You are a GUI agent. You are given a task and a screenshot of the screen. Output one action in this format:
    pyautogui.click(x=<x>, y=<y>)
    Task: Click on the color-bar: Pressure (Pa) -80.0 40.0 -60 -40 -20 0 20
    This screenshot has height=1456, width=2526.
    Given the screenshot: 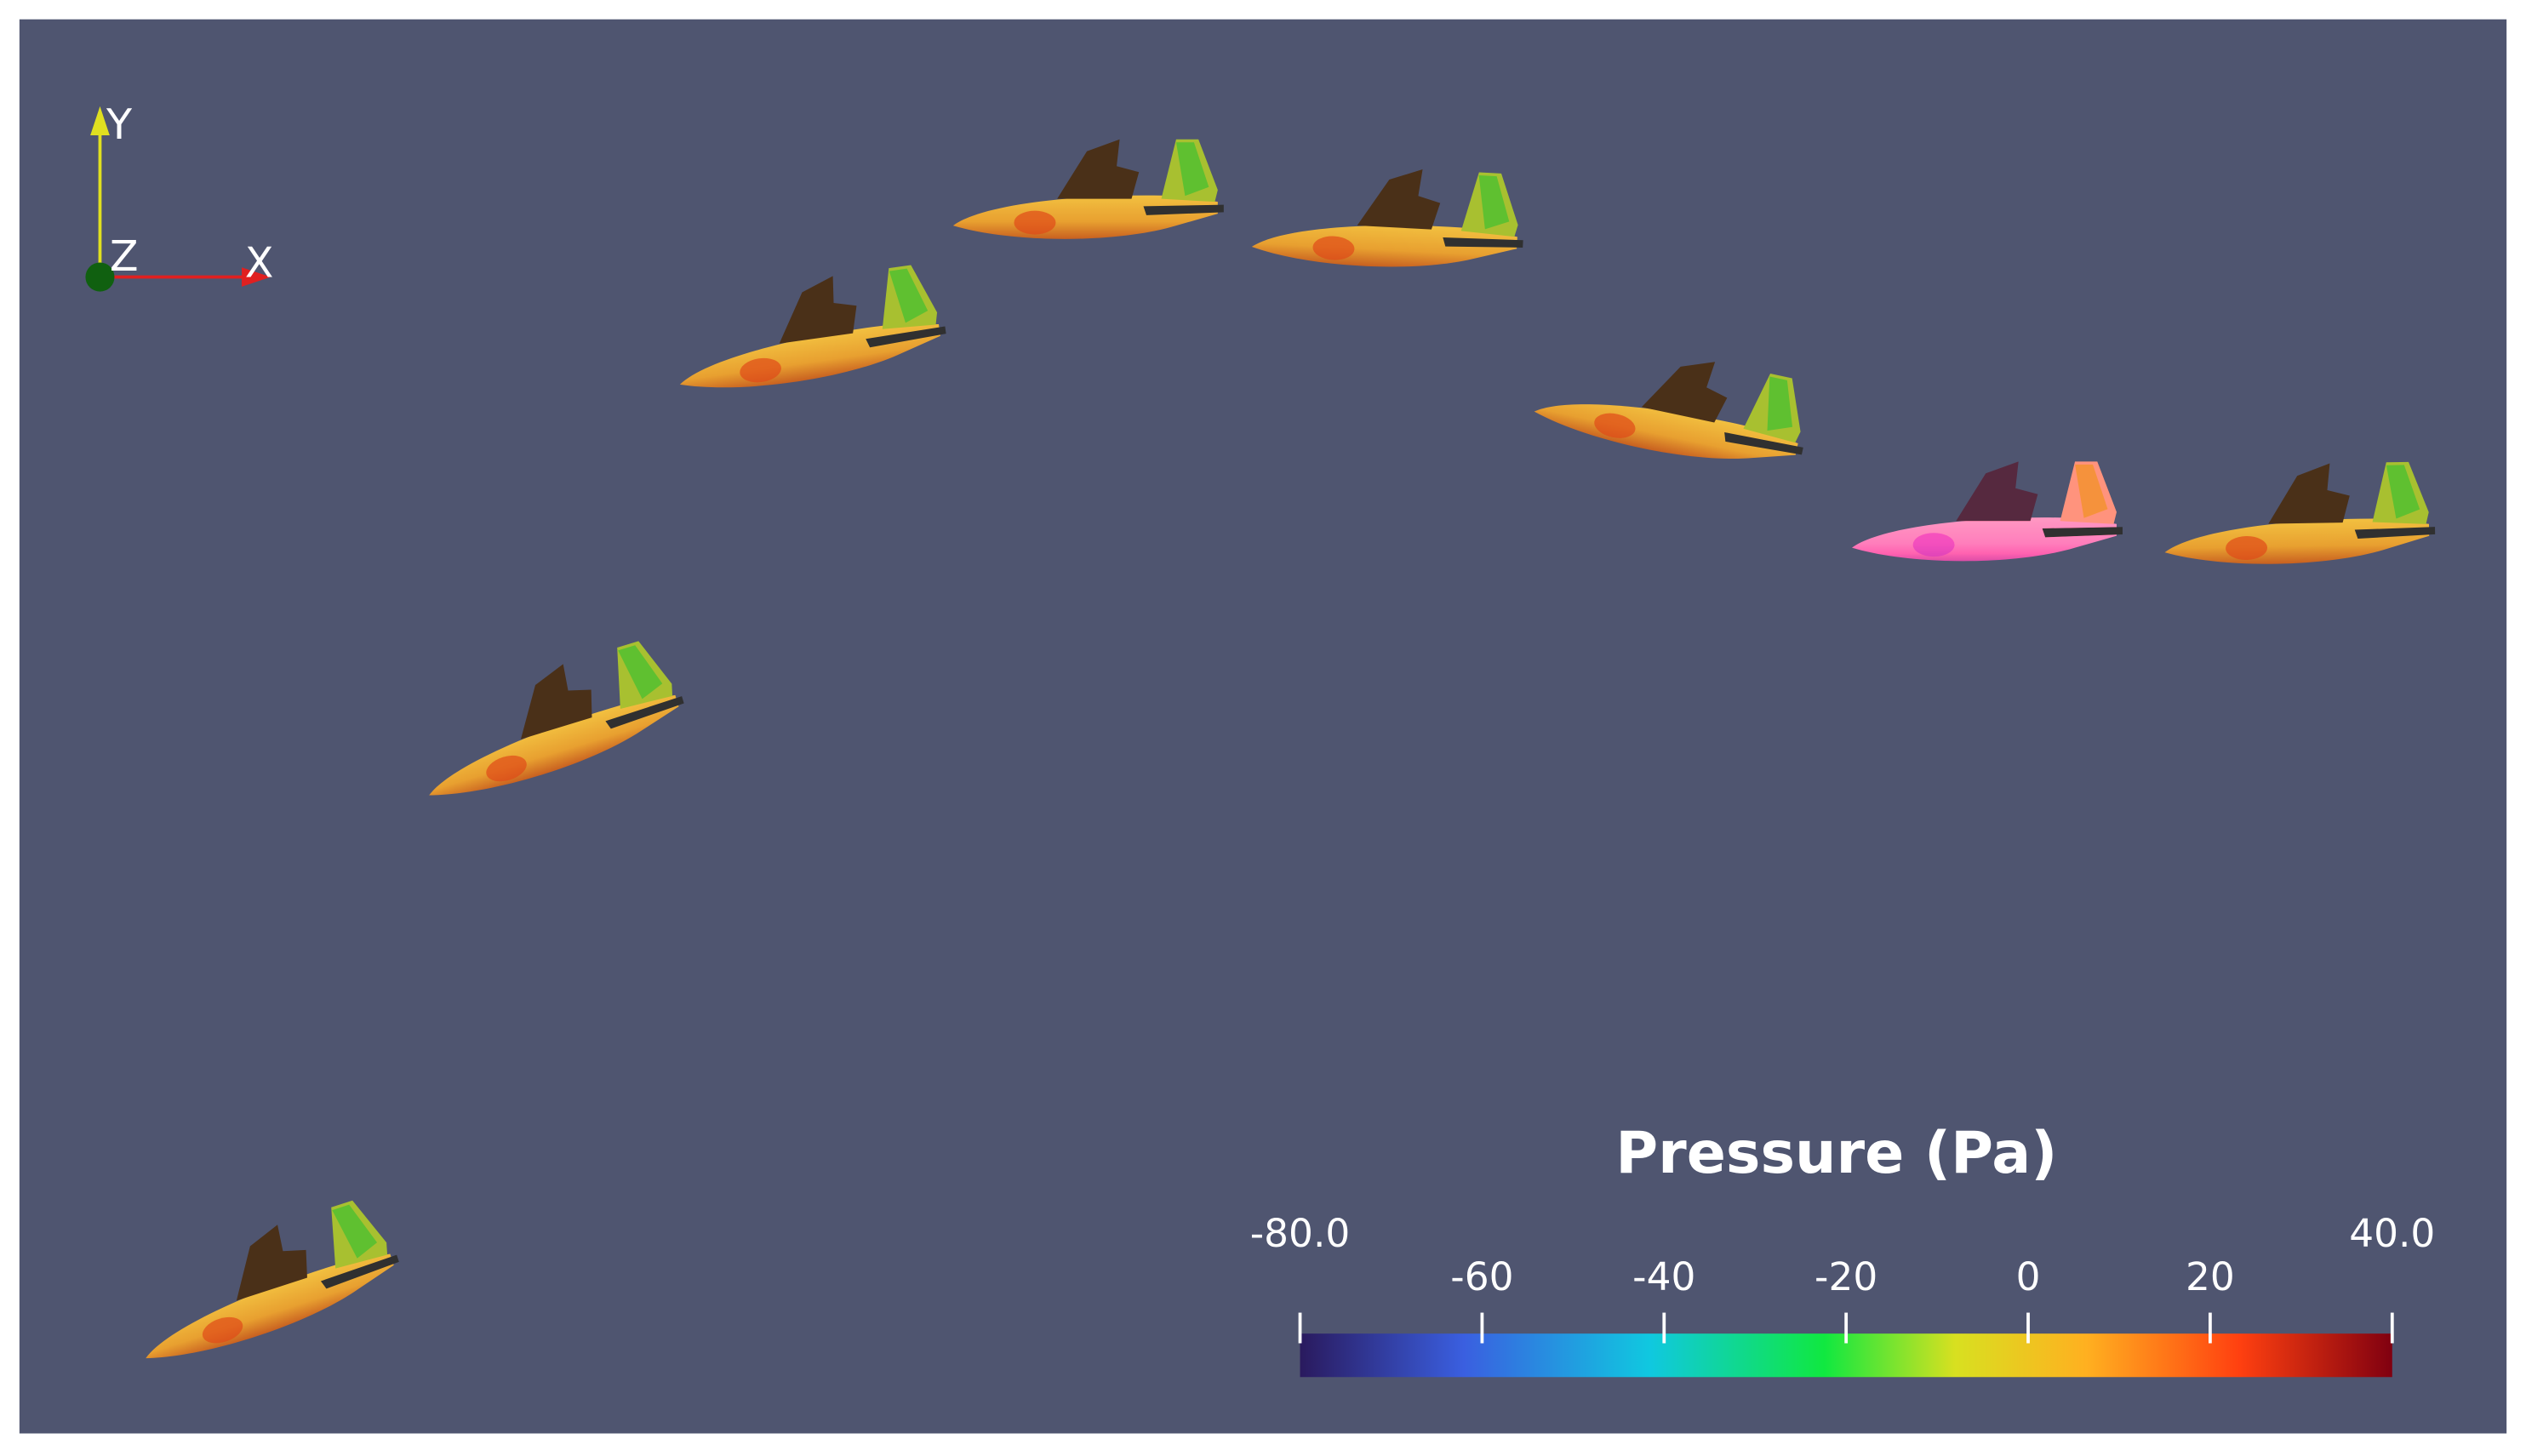 What is the action you would take?
    pyautogui.click(x=1842, y=1249)
    